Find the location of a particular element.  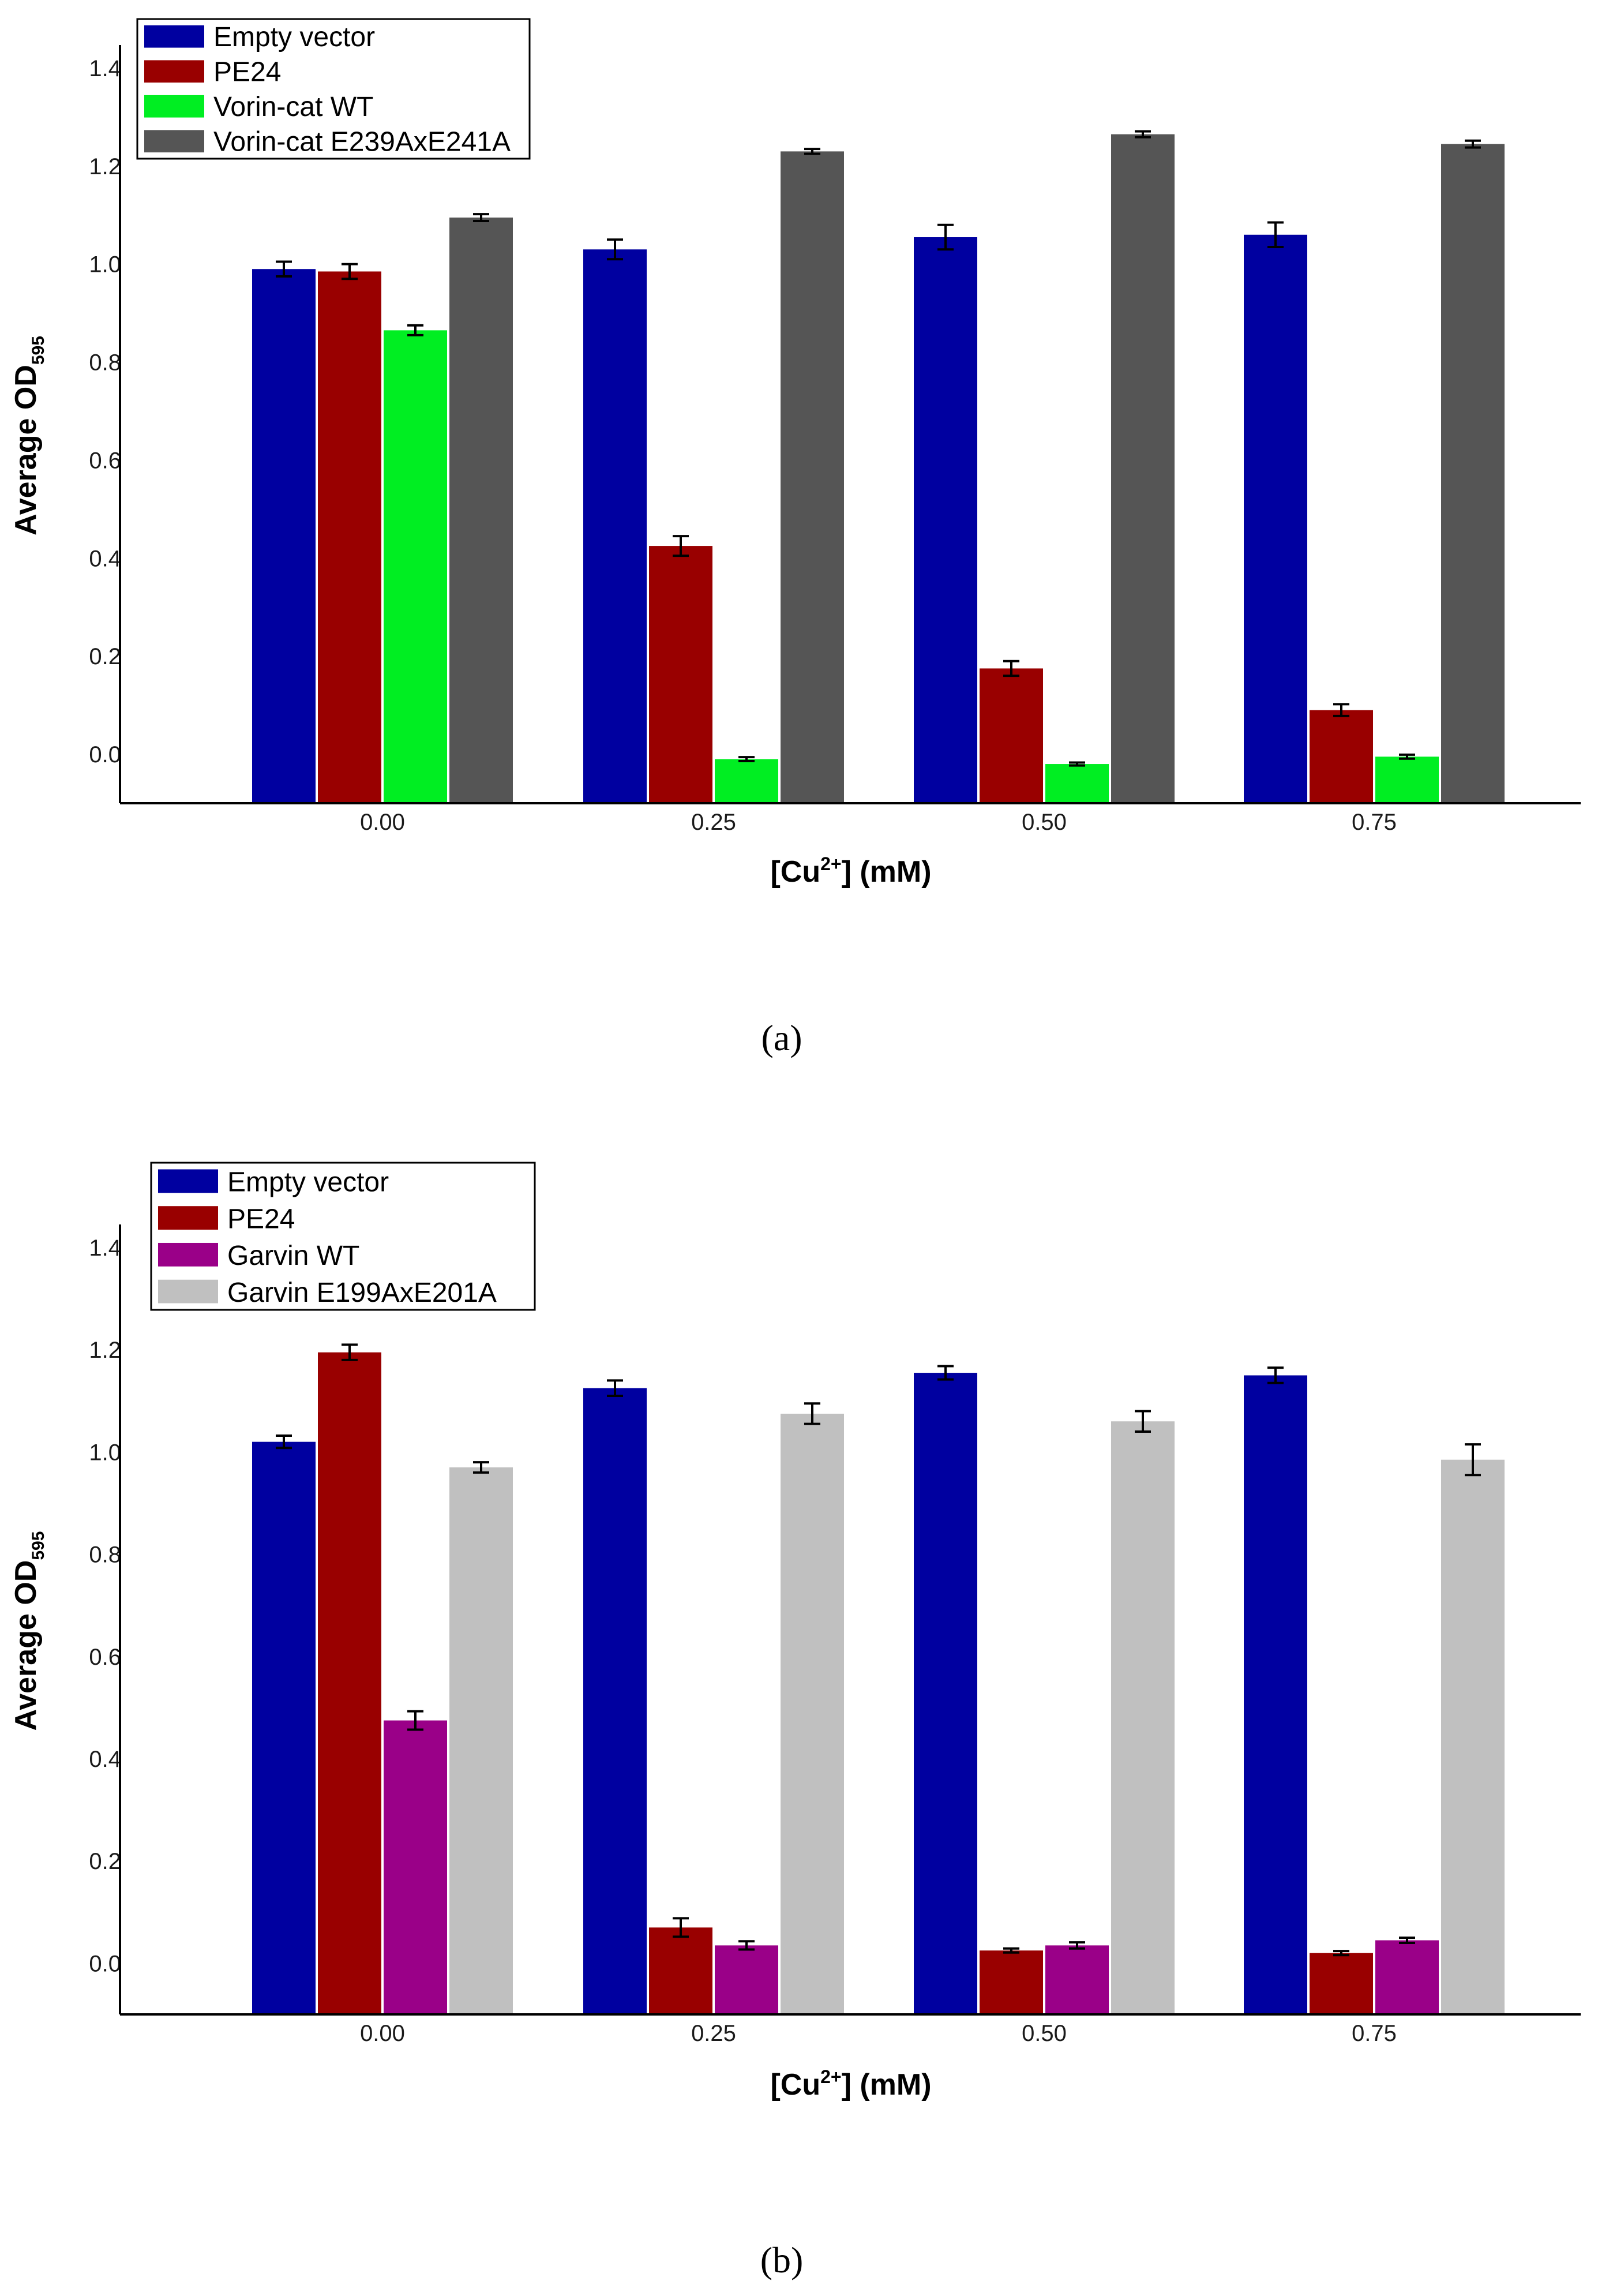

legend-label-vorin-cat-e239axe241a: Vorin-cat E239AxE241A is located at coordinates (362, 142).